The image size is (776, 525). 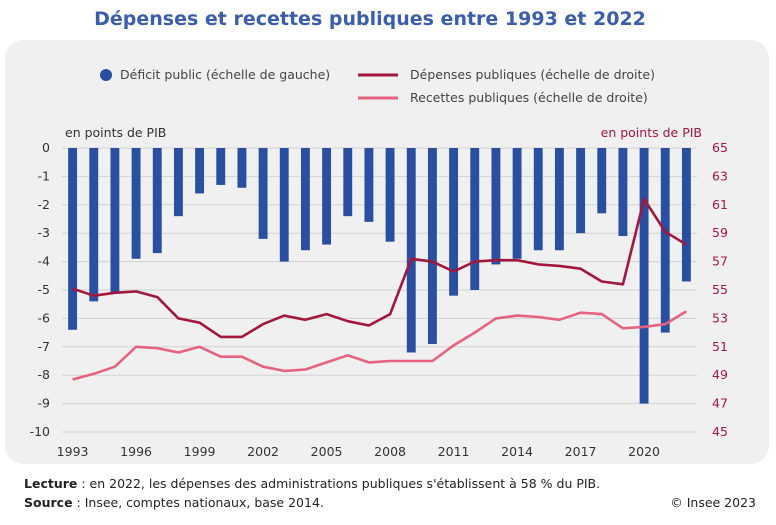 I want to click on deficit-bar-1998, so click(x=178, y=182).